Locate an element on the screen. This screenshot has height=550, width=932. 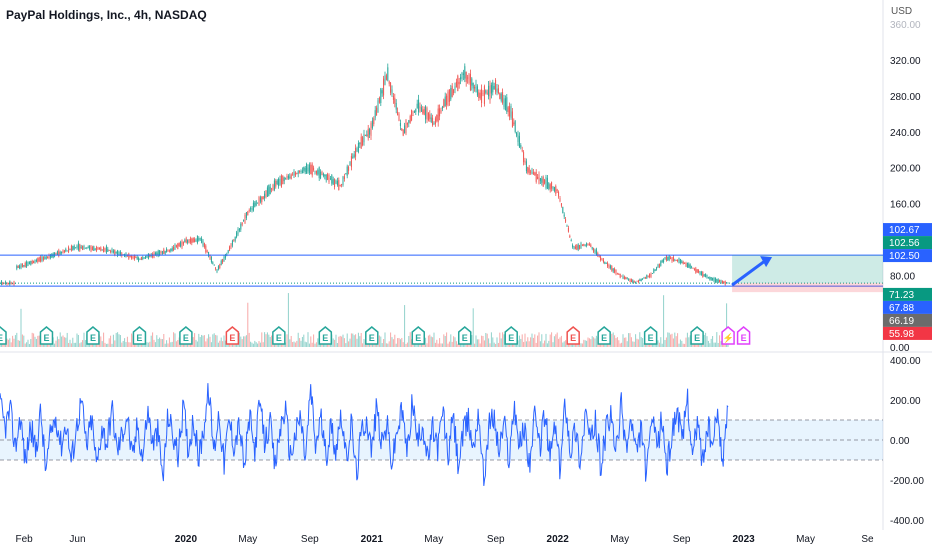
svg-text: E is located at coordinates (465, 338).